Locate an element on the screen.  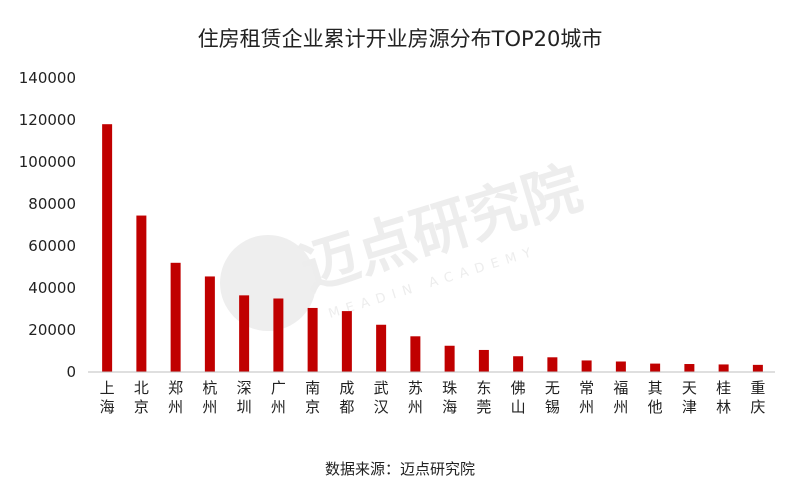
x-tick-label: 南京 is located at coordinates (312, 397).